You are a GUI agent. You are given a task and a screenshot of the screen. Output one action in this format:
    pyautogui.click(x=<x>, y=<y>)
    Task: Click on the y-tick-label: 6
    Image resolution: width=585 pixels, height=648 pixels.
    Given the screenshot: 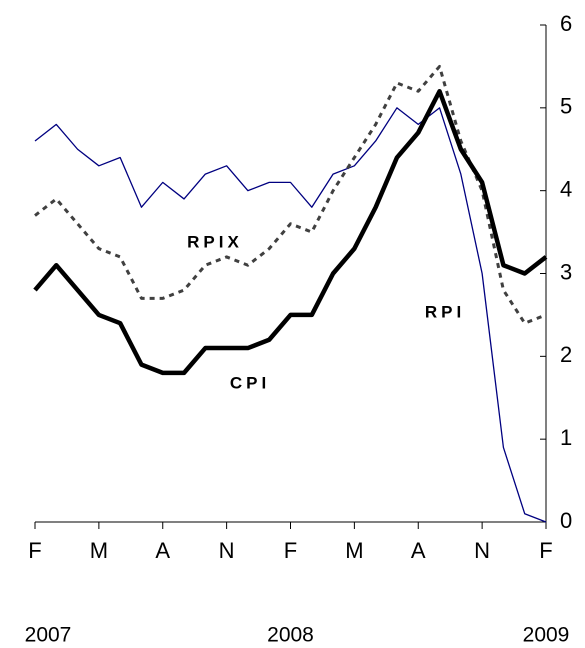 What is the action you would take?
    pyautogui.click(x=566, y=23)
    